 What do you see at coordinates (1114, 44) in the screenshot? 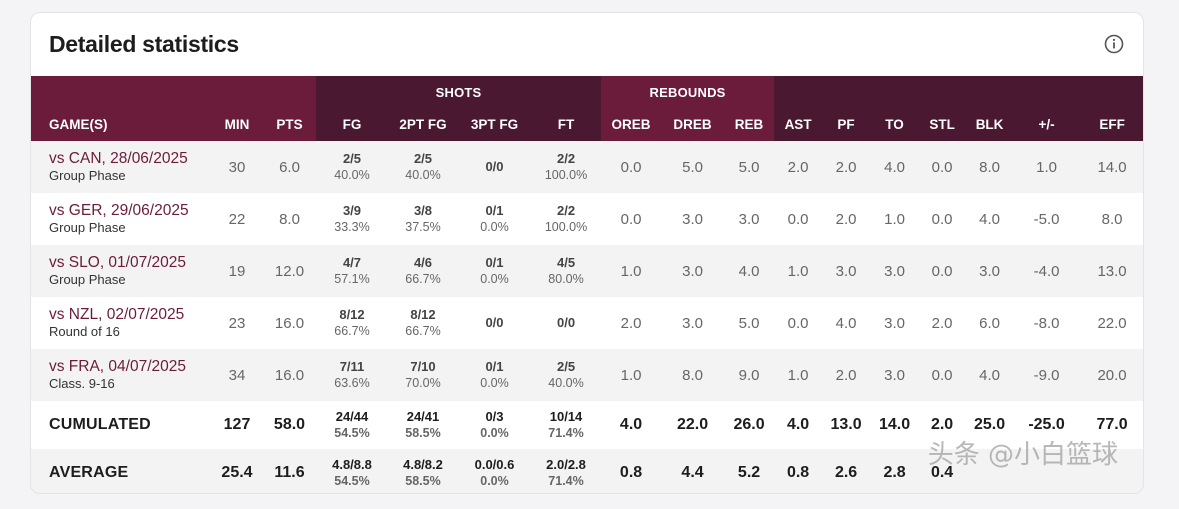
I see `info-icon` at bounding box center [1114, 44].